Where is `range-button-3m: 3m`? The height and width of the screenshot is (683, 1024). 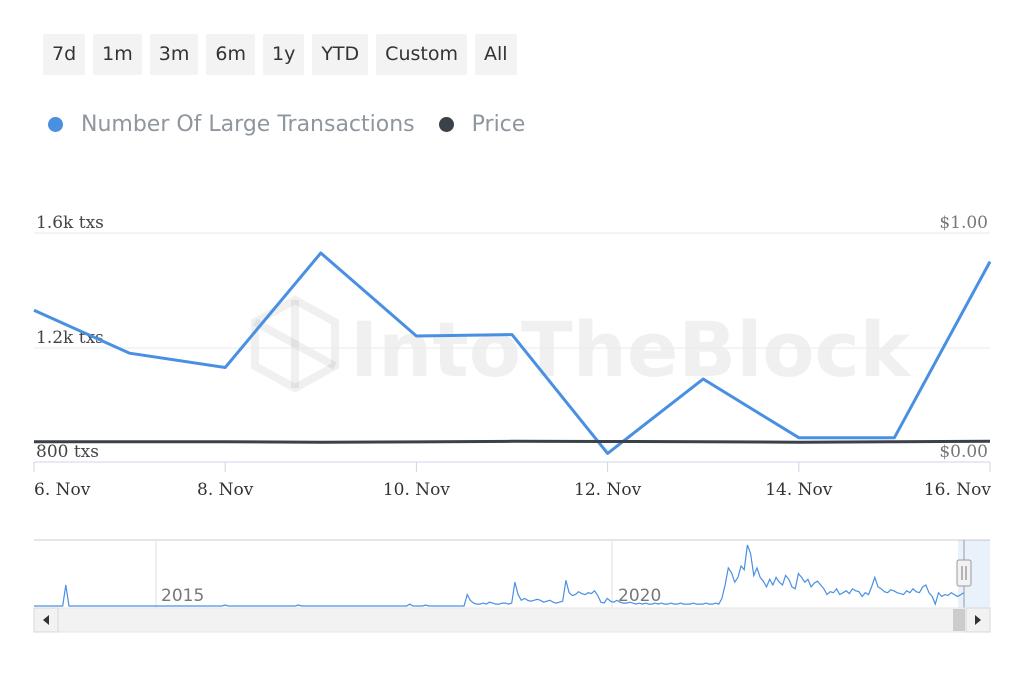
range-button-3m: 3m is located at coordinates (174, 54).